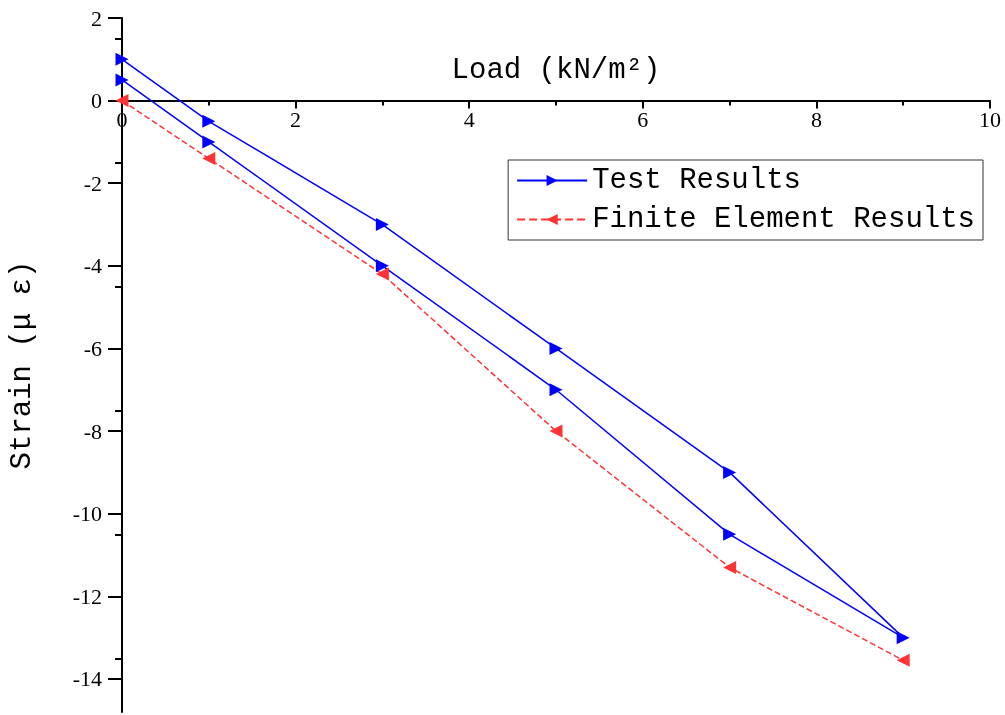 This screenshot has width=1005, height=715. What do you see at coordinates (87, 679) in the screenshot?
I see `y-tick-label: -14` at bounding box center [87, 679].